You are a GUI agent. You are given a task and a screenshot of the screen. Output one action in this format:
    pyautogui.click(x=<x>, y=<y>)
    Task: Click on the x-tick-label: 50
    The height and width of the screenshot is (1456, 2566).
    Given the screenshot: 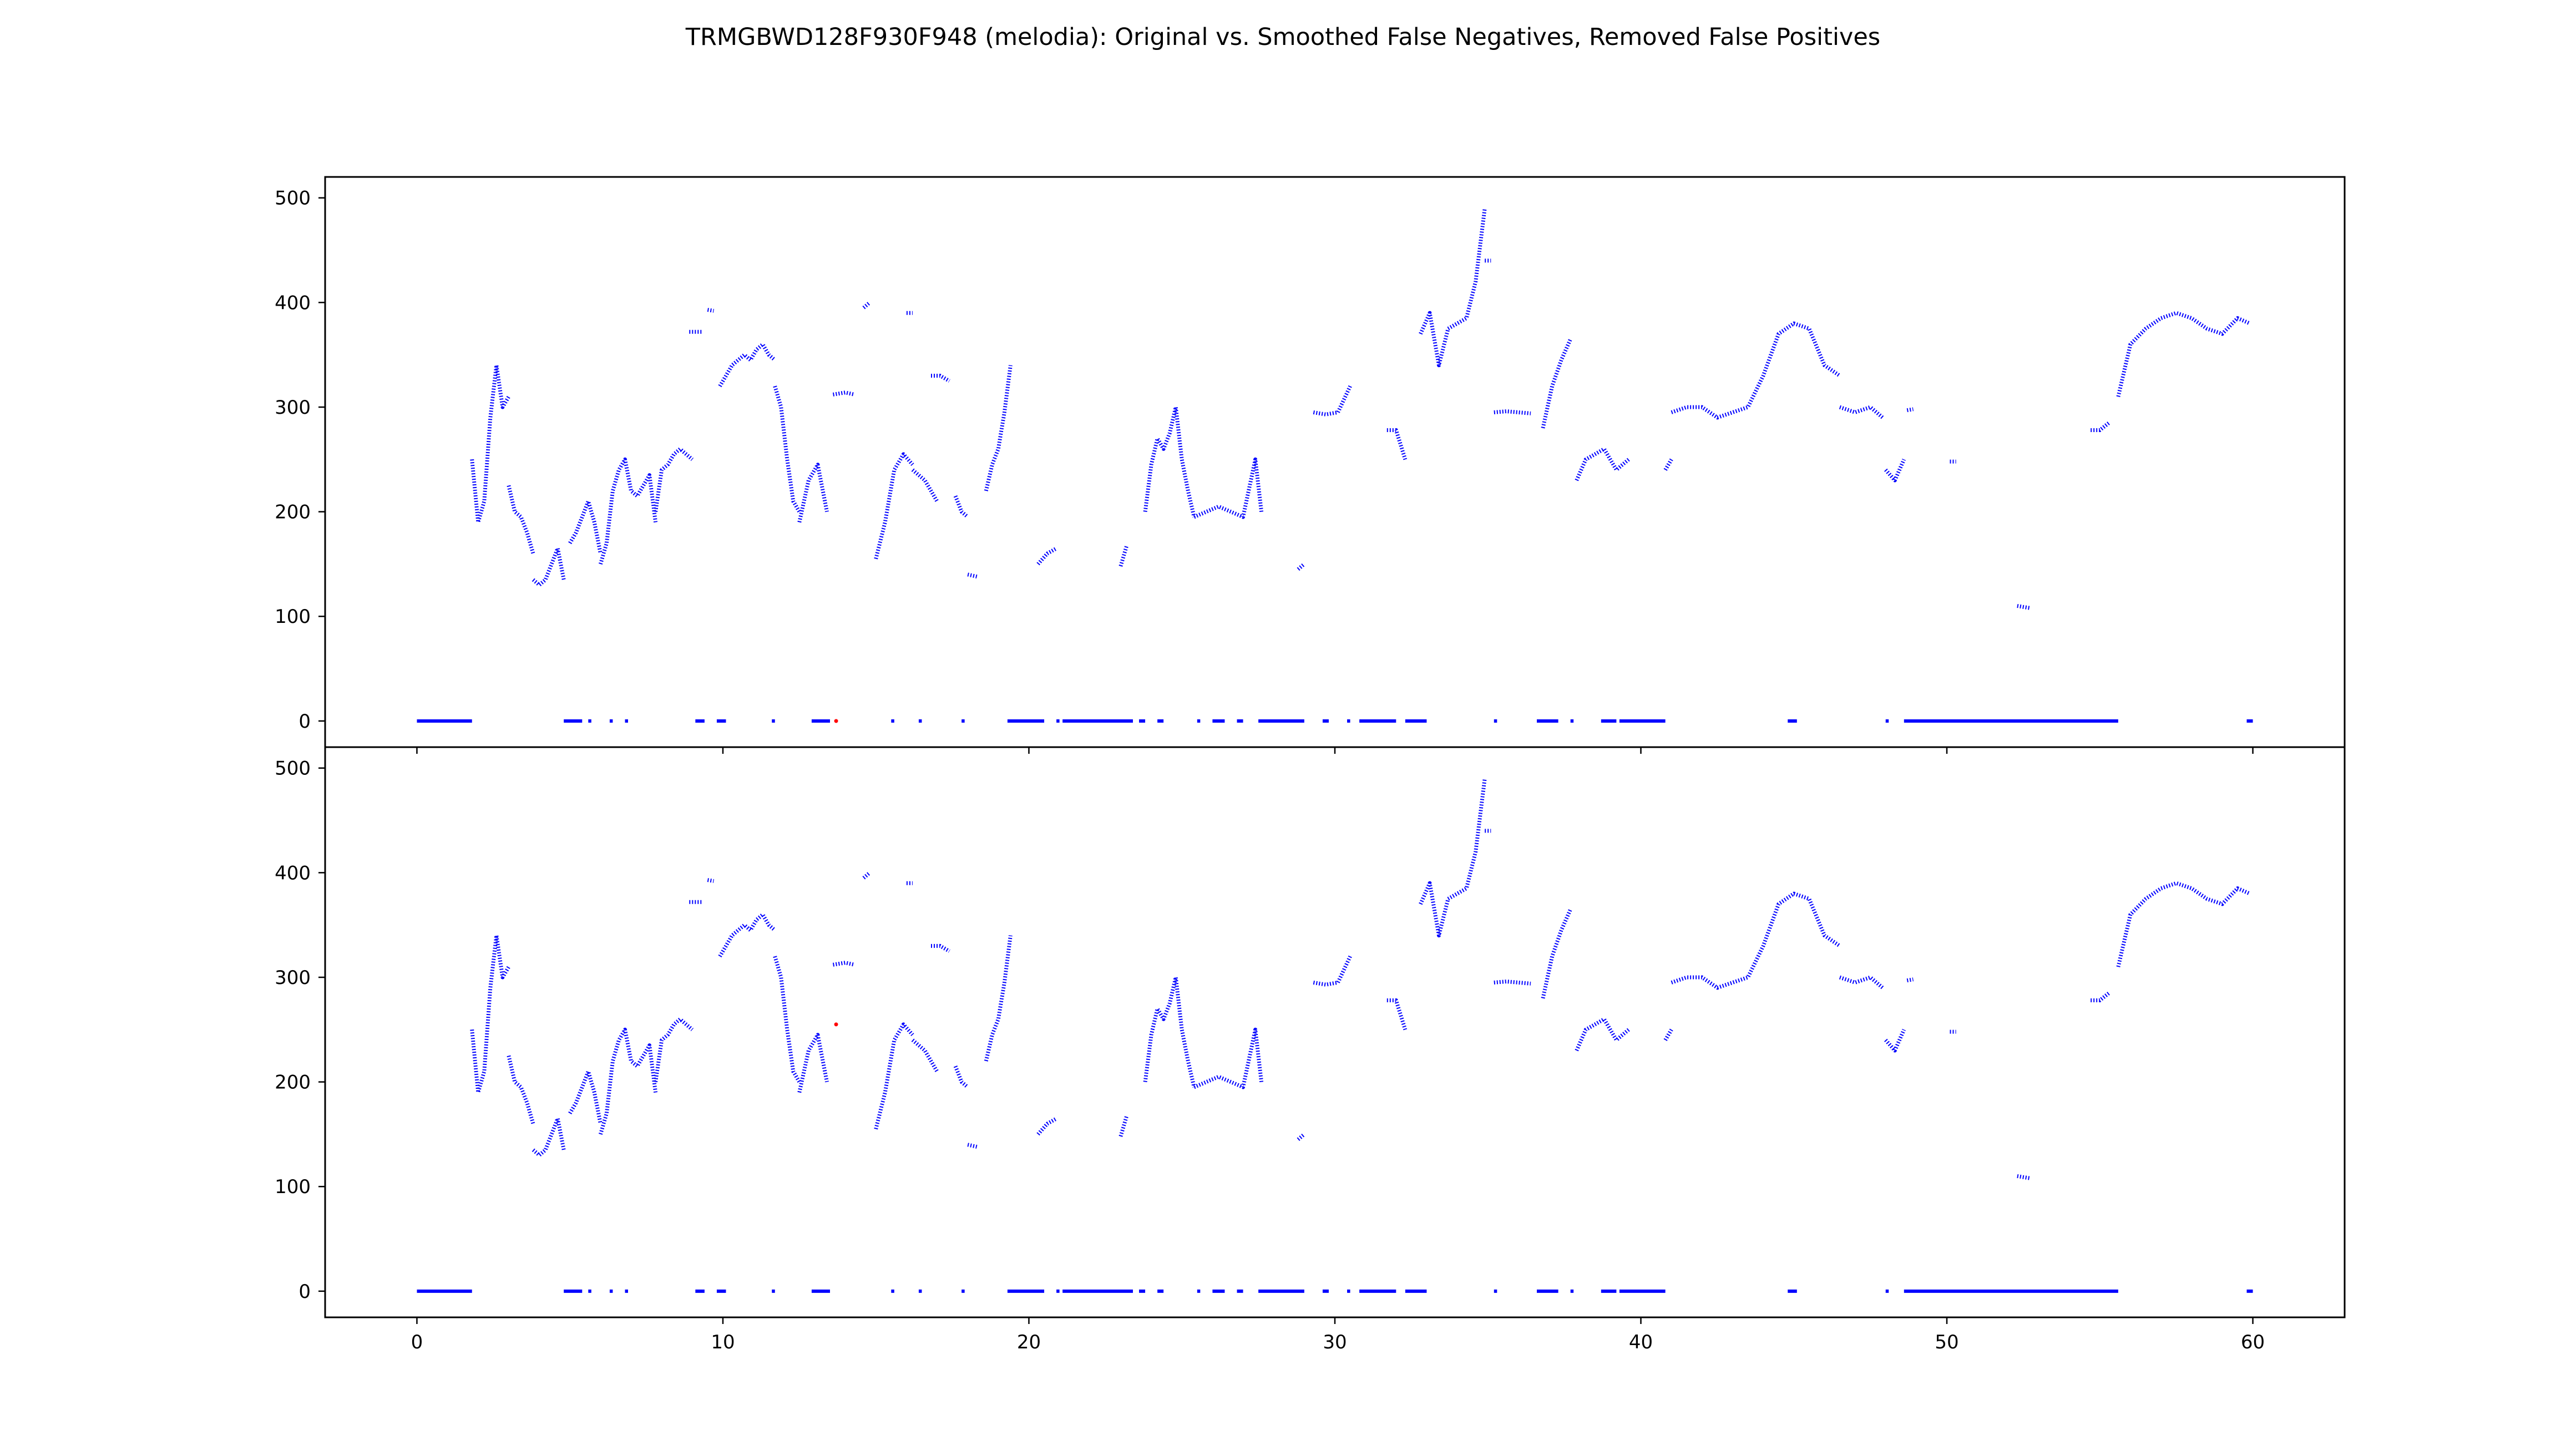 What is the action you would take?
    pyautogui.click(x=1947, y=1342)
    